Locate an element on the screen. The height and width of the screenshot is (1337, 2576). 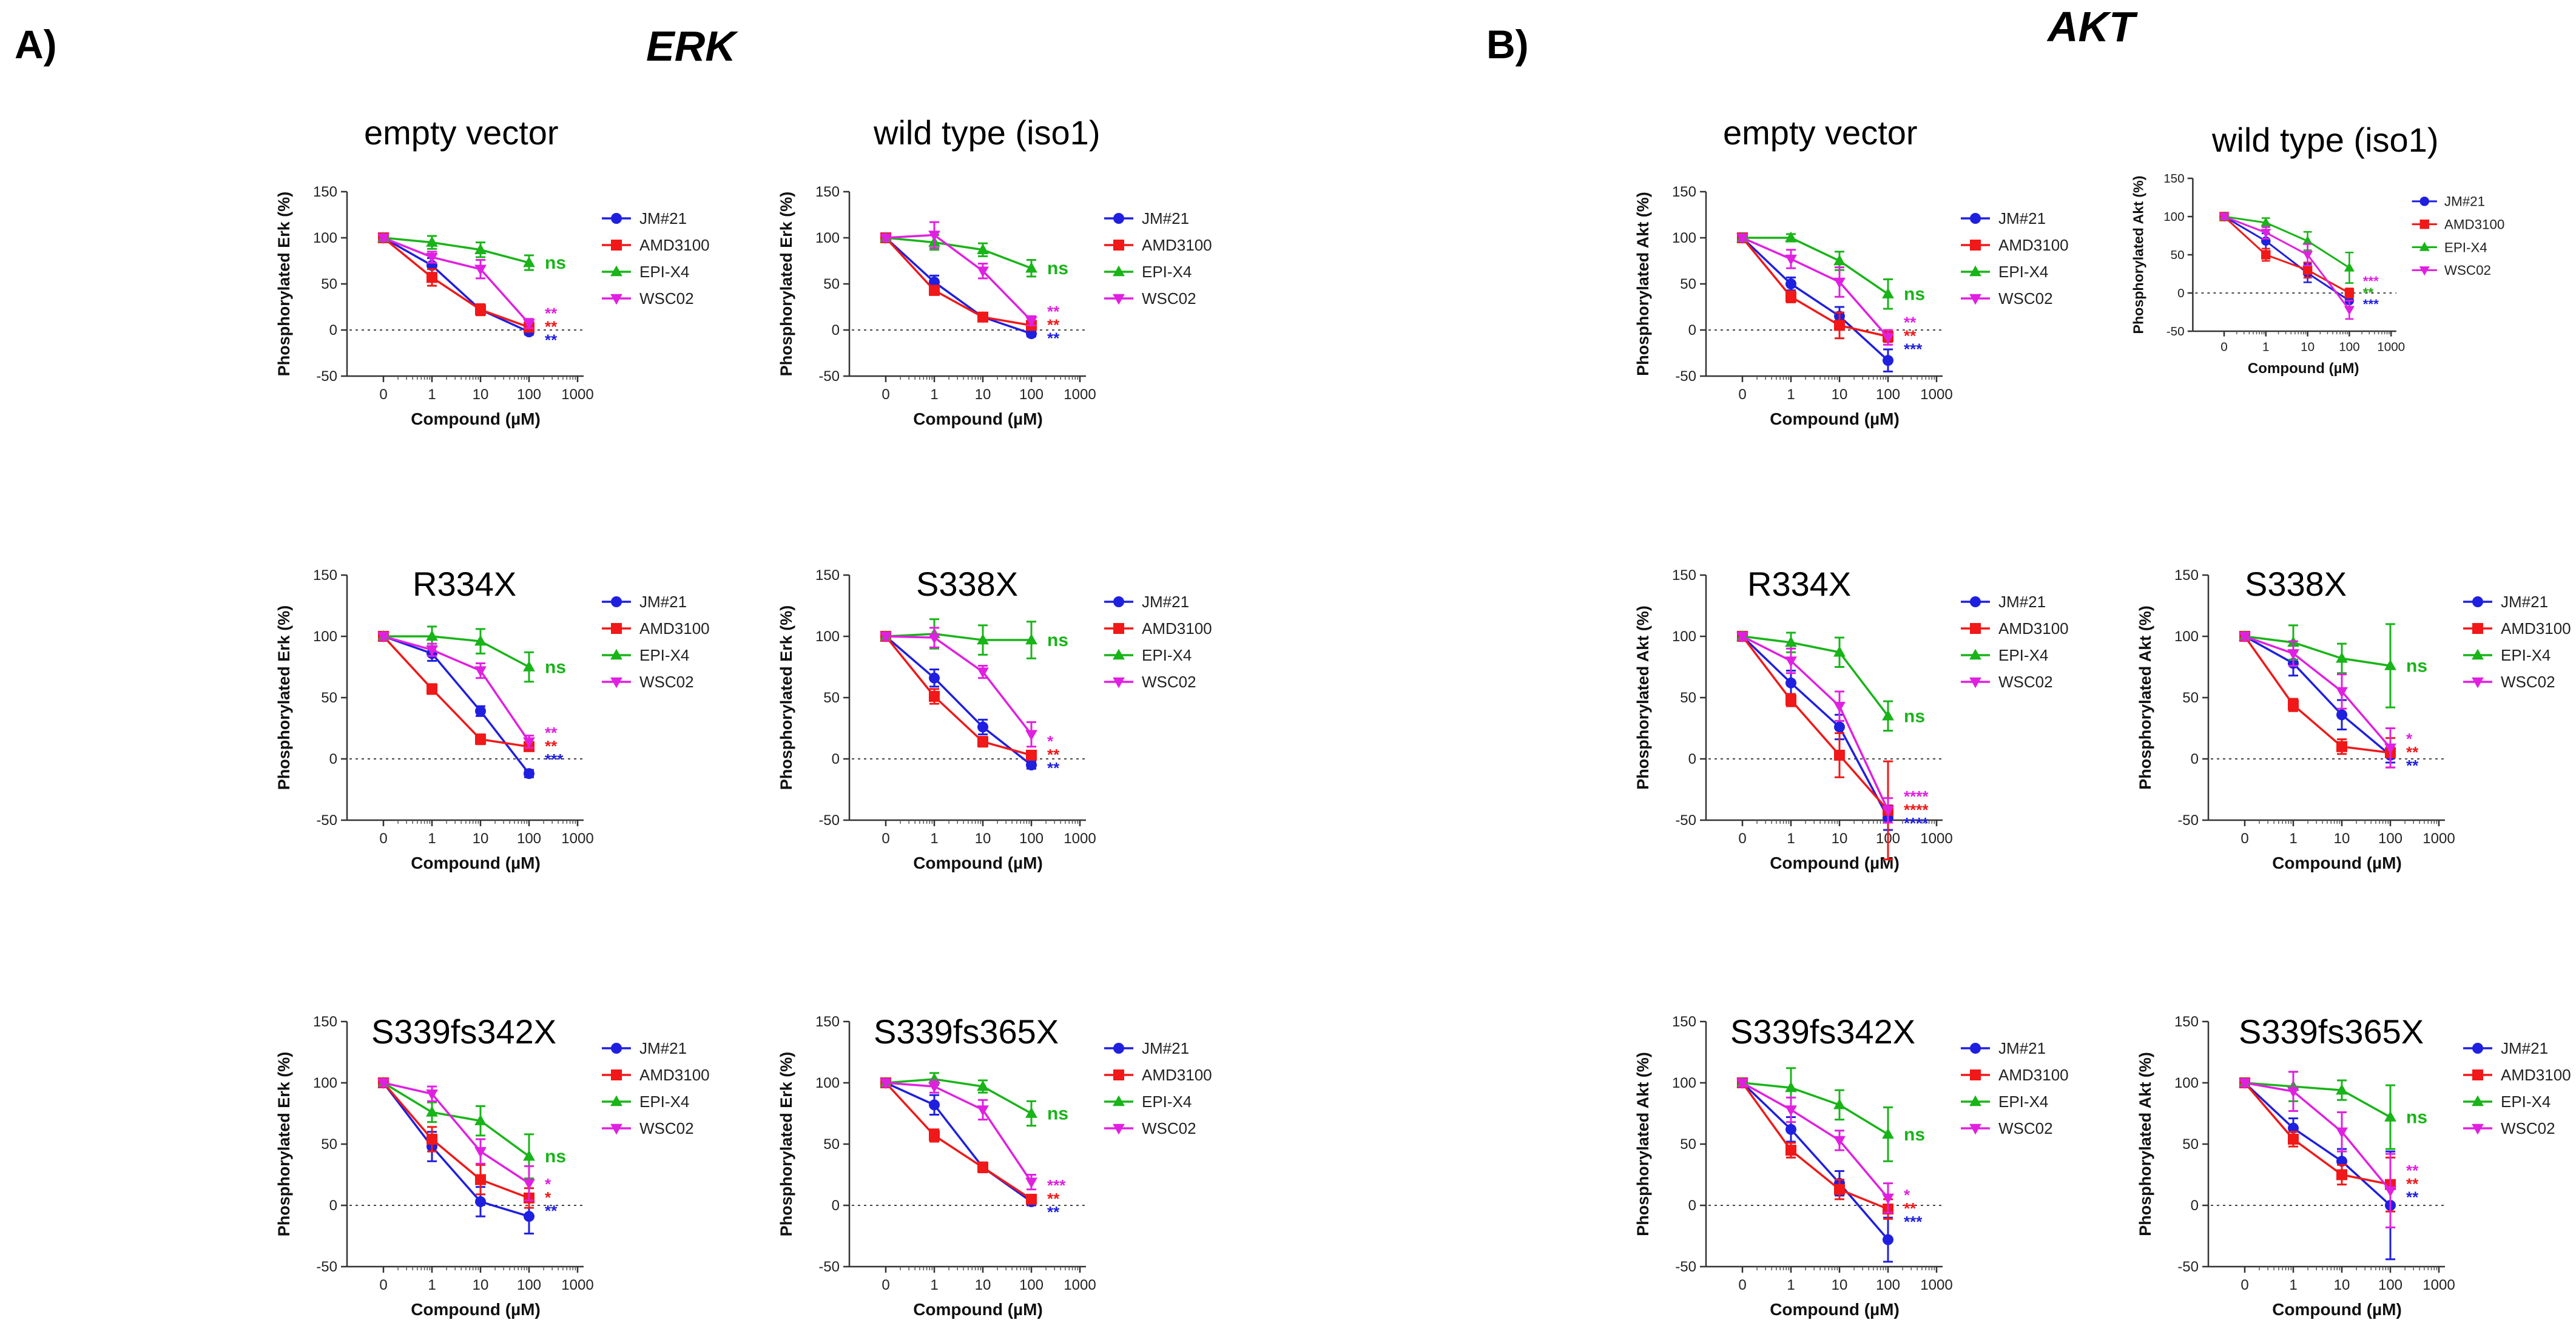
series-jm-21: ** is located at coordinates (970, 704).